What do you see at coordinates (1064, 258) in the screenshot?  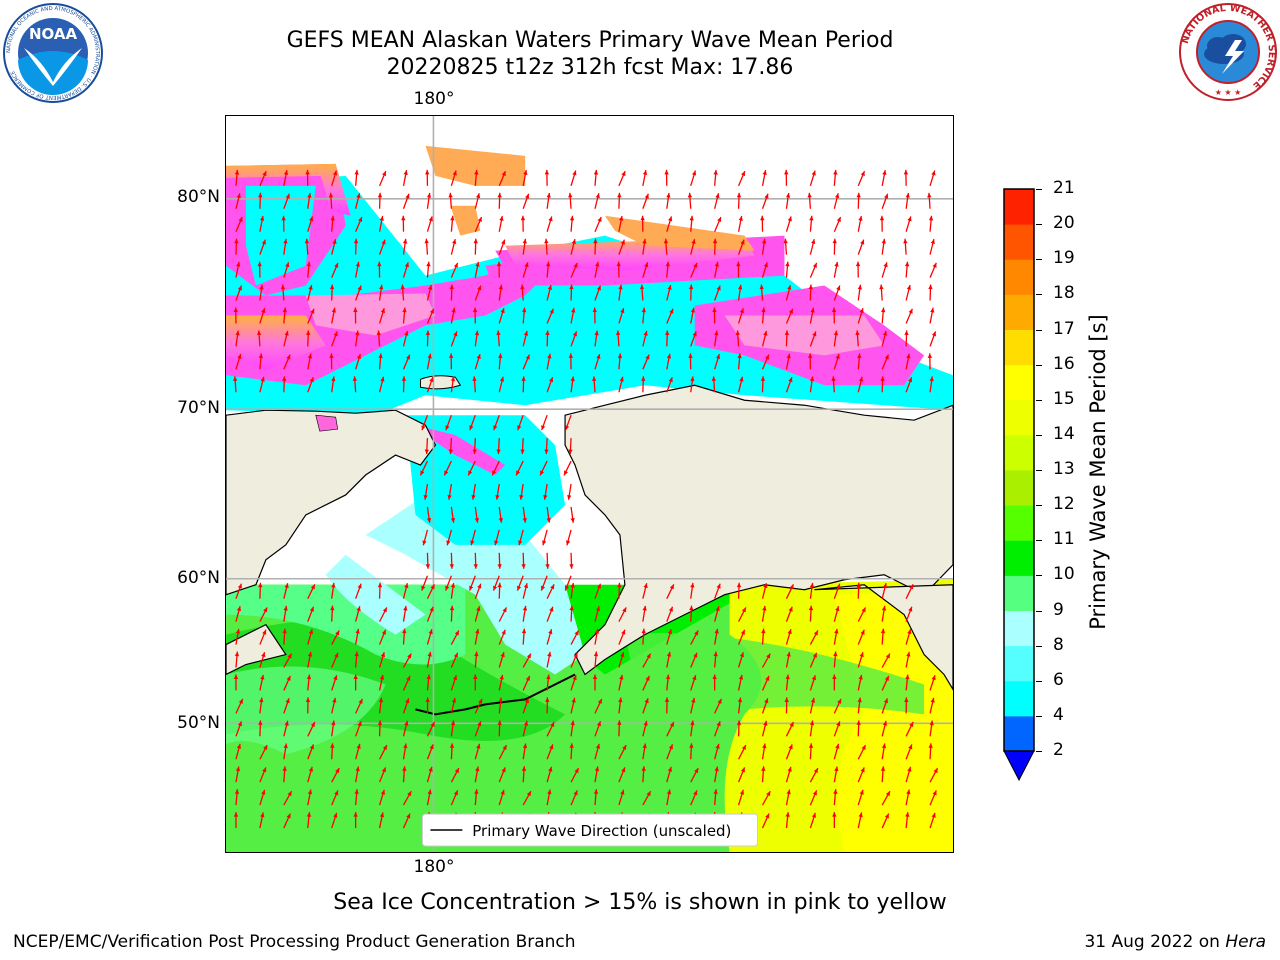 I see `colorbar-tick-label: 19` at bounding box center [1064, 258].